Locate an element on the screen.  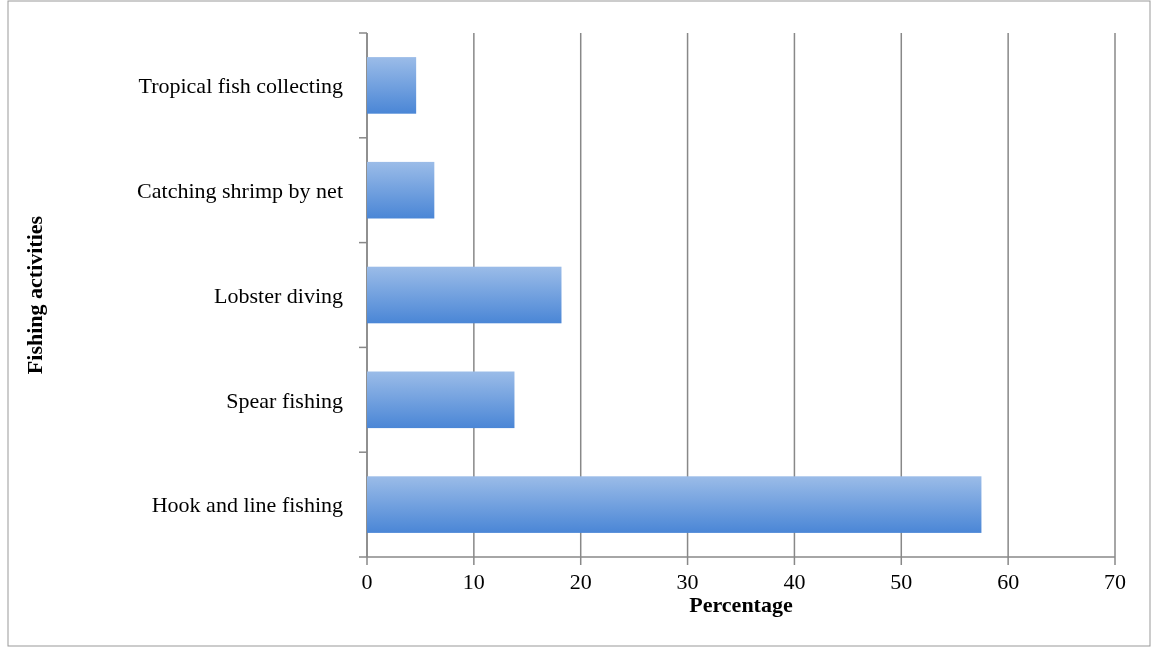
y-tick-label: Tropical fish collecting is located at coordinates (240, 86).